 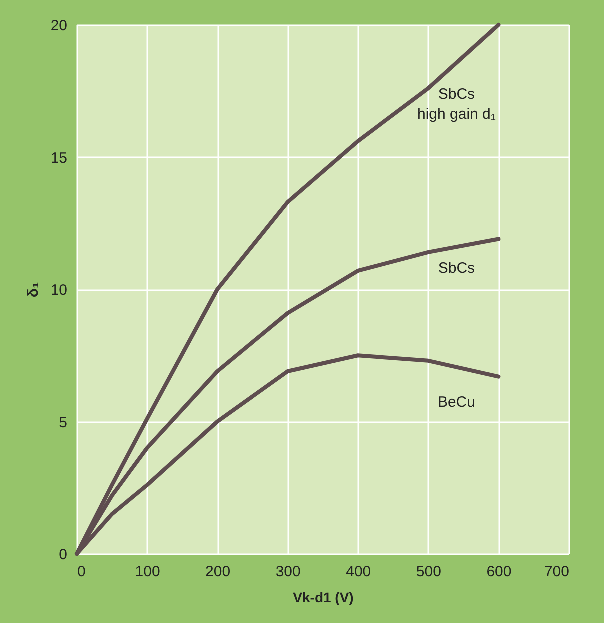 What do you see at coordinates (218, 572) in the screenshot?
I see `x-tick-label: 200` at bounding box center [218, 572].